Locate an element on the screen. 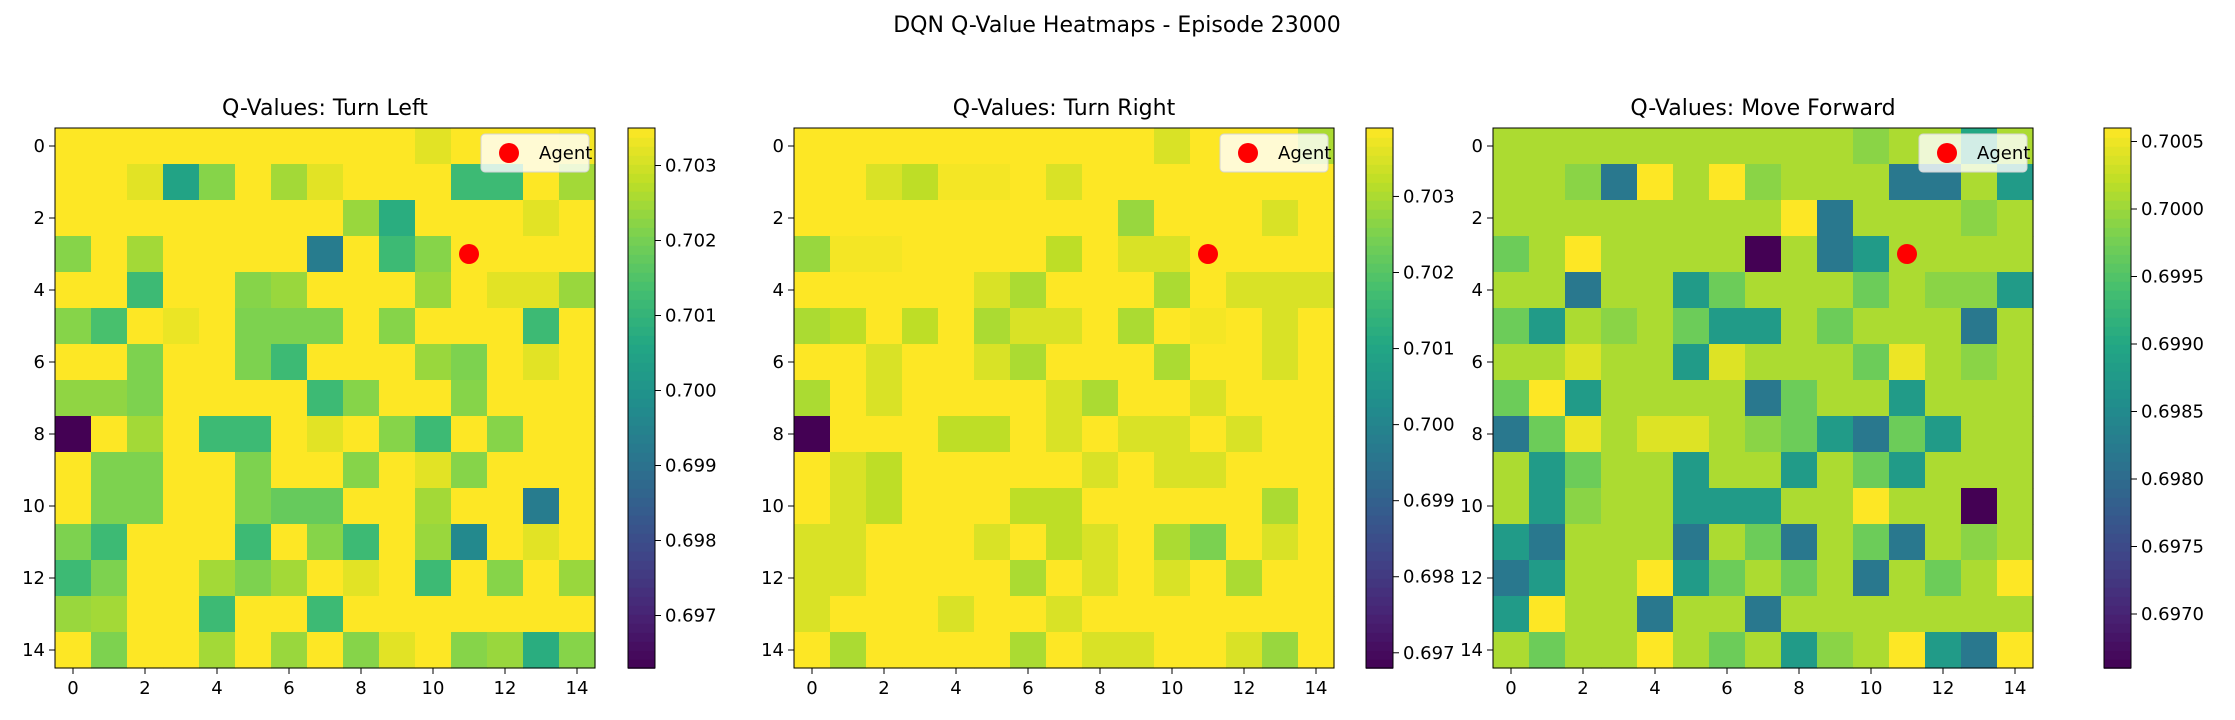  agent-marker is located at coordinates (1907, 254).